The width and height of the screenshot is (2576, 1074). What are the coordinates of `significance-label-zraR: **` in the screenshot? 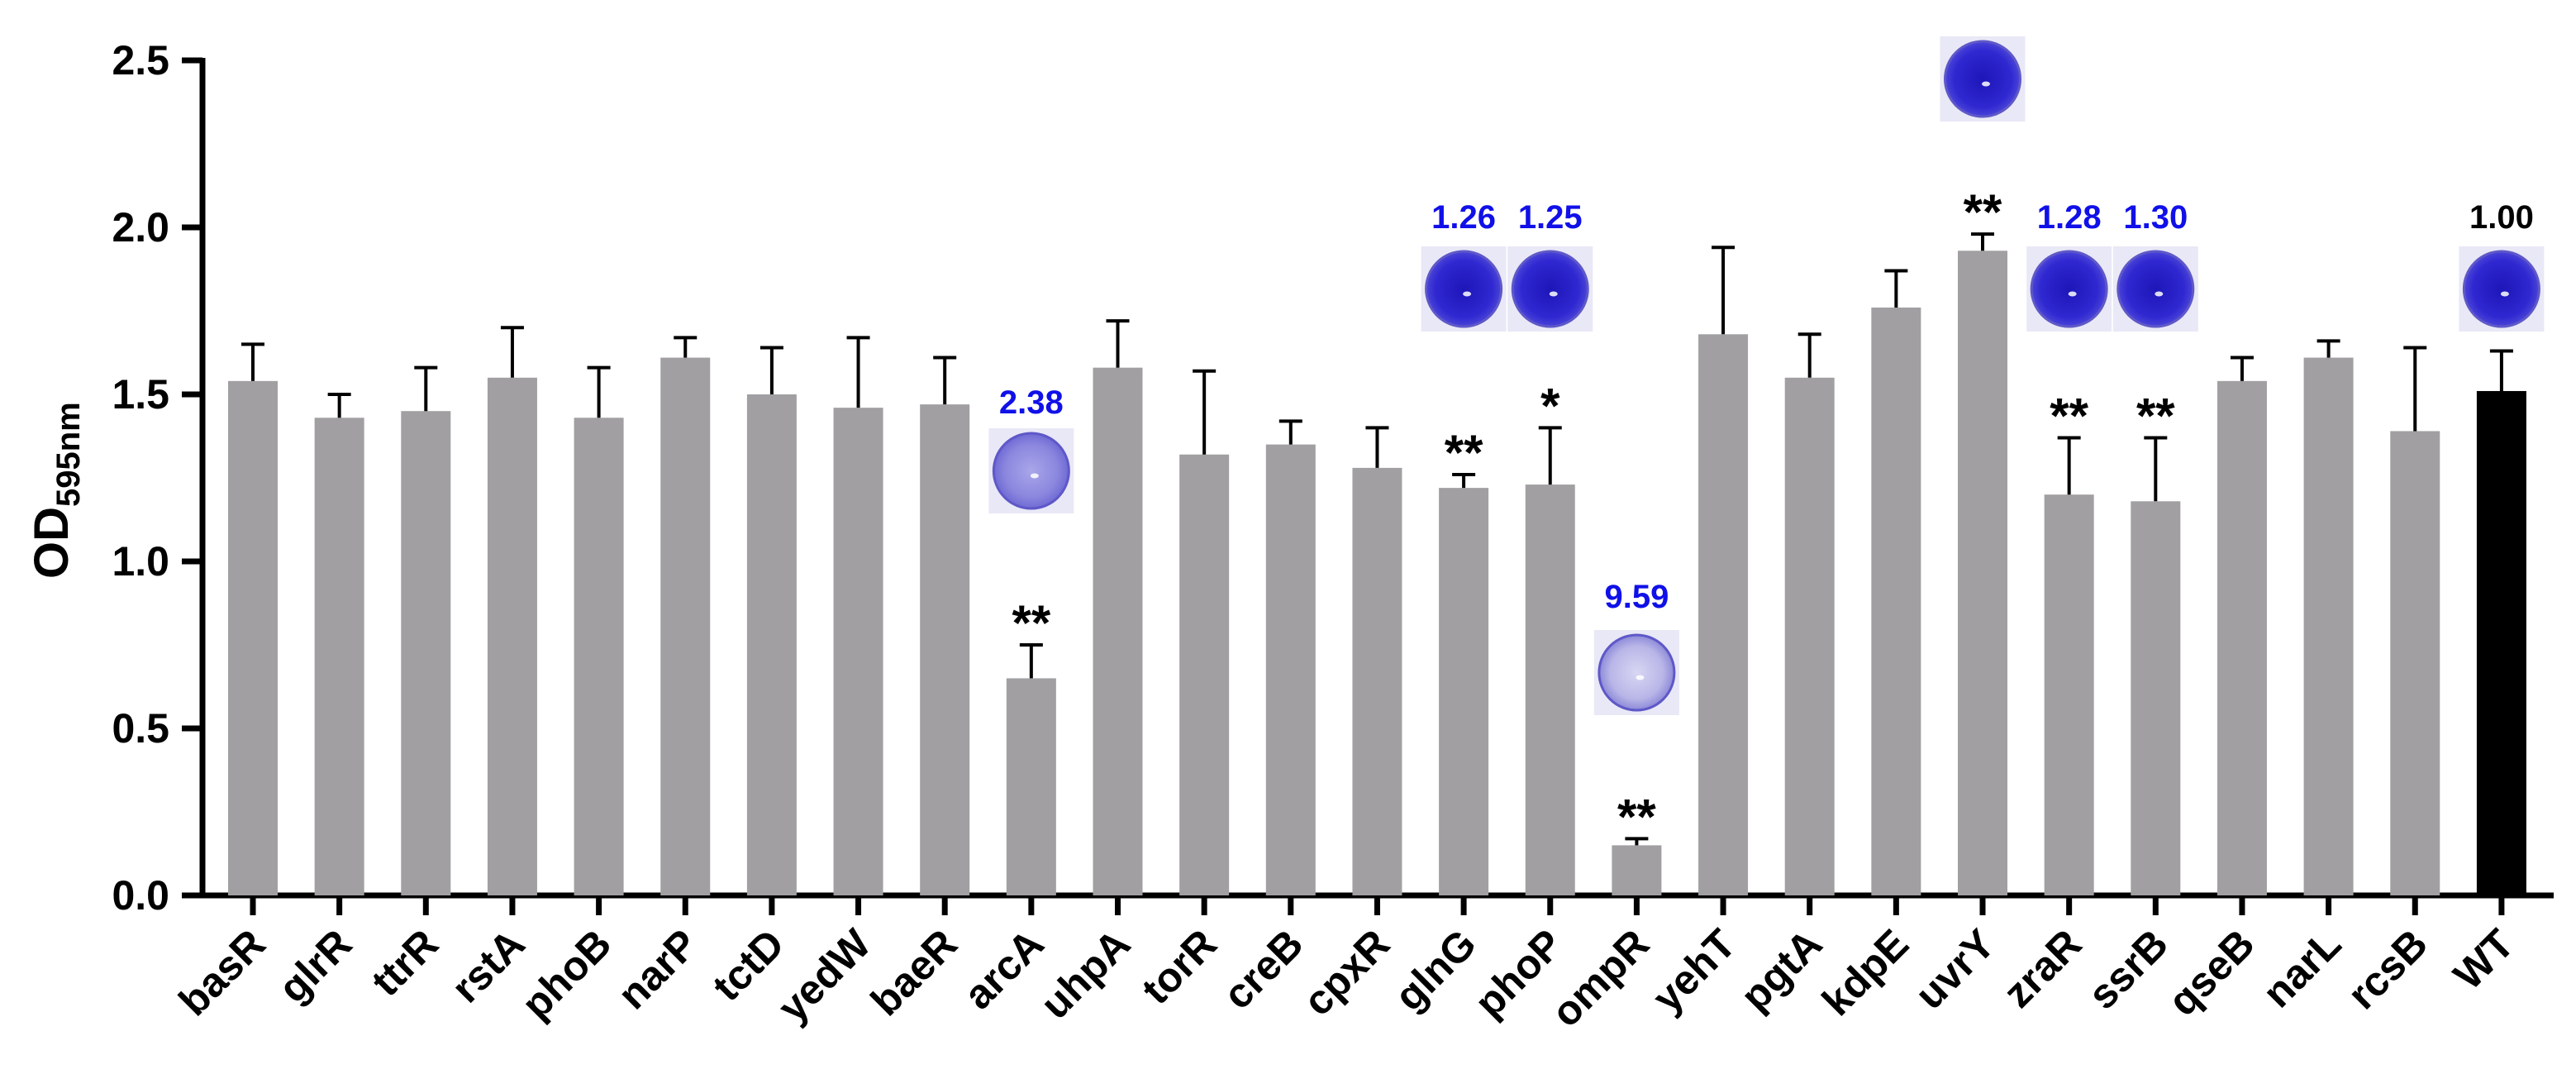 It's located at (2069, 417).